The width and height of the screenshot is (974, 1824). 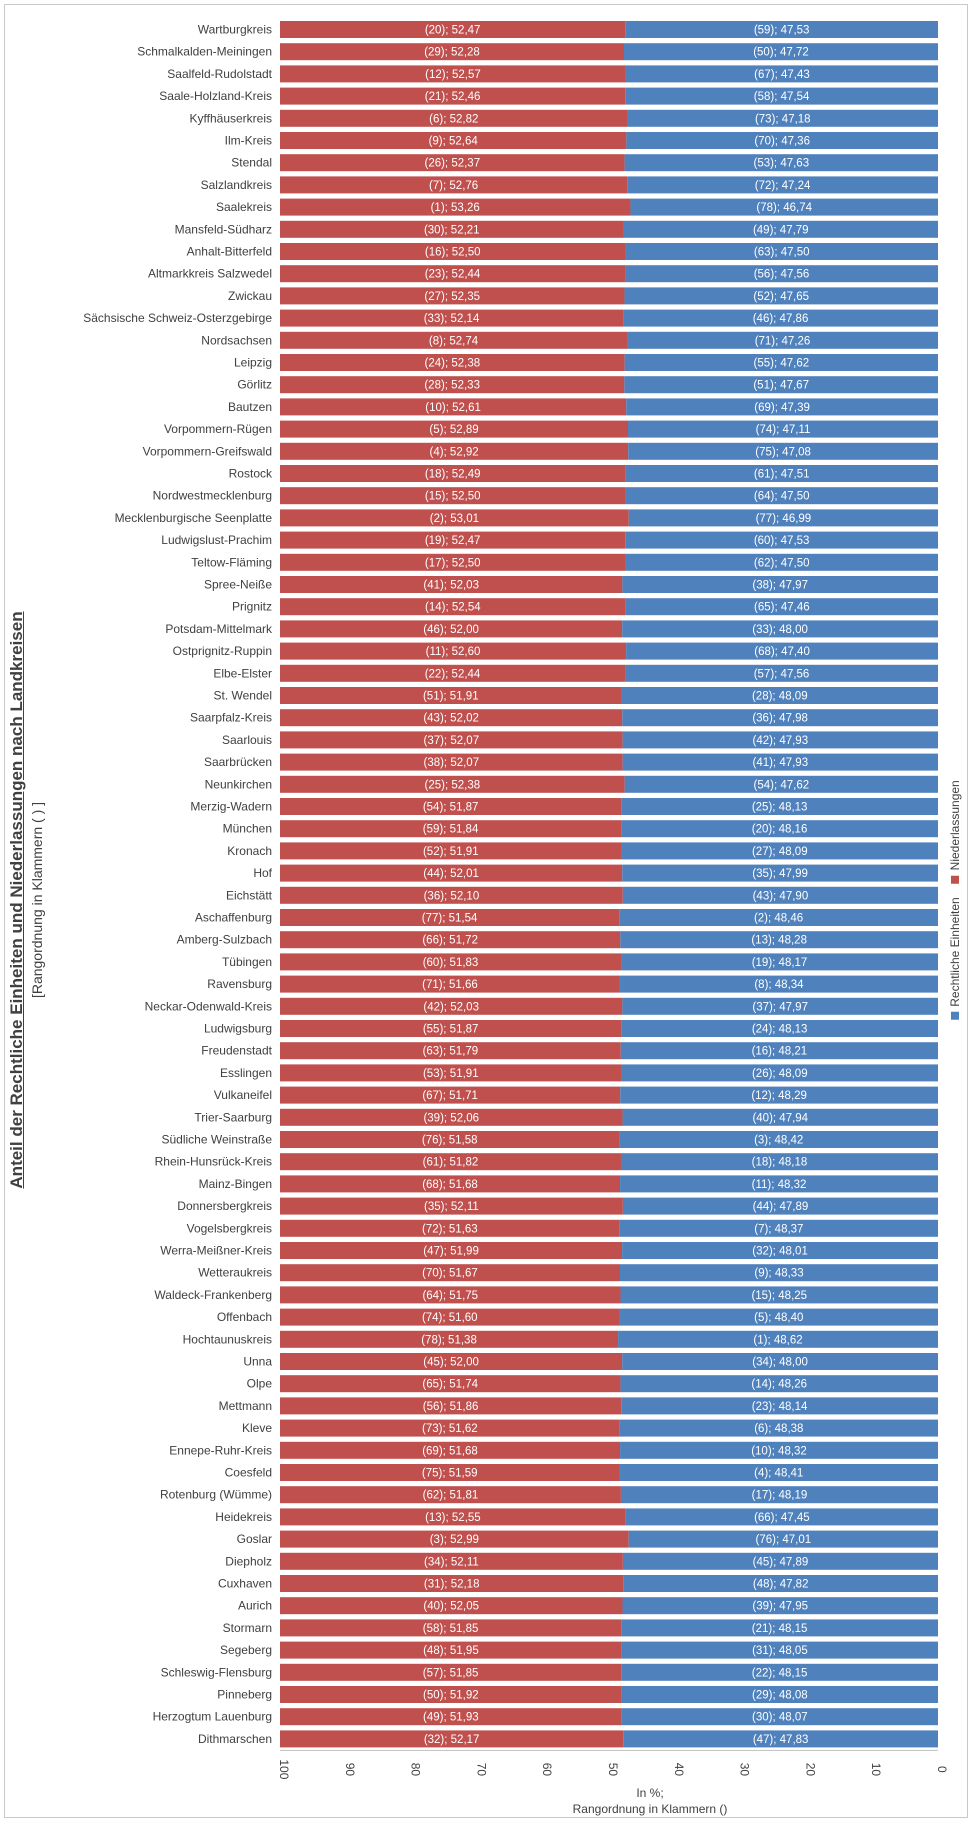 I want to click on data-label-niederlassungen: (15); 52,50, so click(x=453, y=497).